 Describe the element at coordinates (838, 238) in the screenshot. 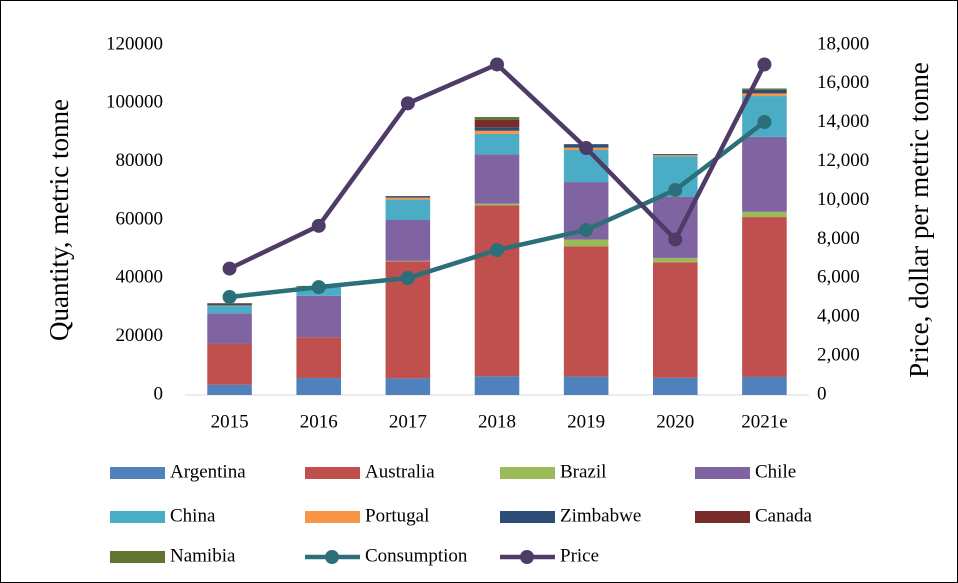

I see `y2-tick-label: 8,000` at that location.